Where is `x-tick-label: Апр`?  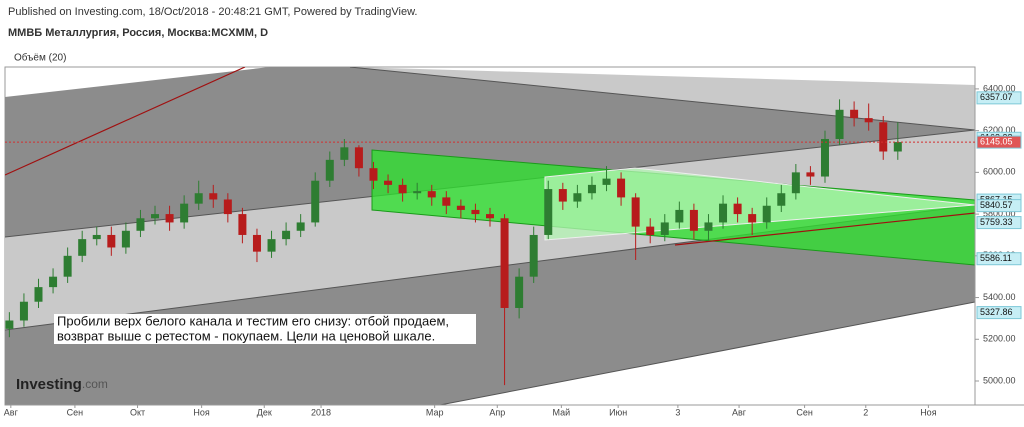
x-tick-label: Апр is located at coordinates (497, 412).